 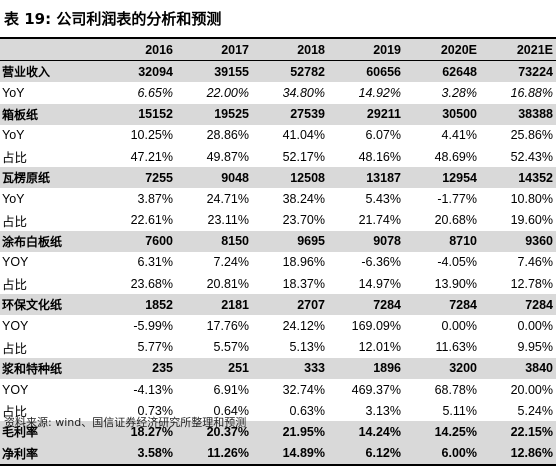 I want to click on table-row: 占比 22.61% 23.11% 23.70% 21.74% 20.68% 19.60%, so click(x=278, y=220).